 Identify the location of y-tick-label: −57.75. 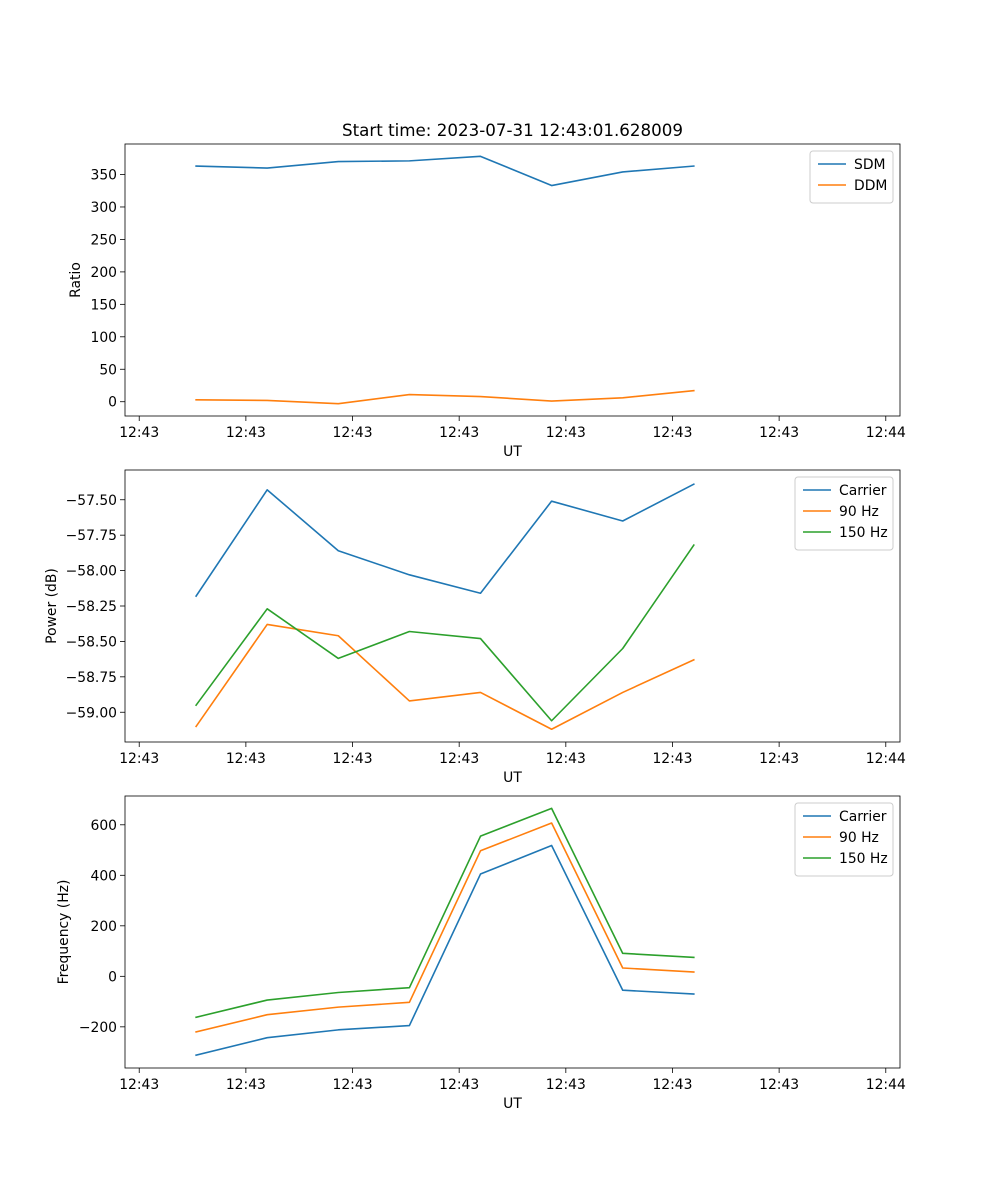
(91, 536).